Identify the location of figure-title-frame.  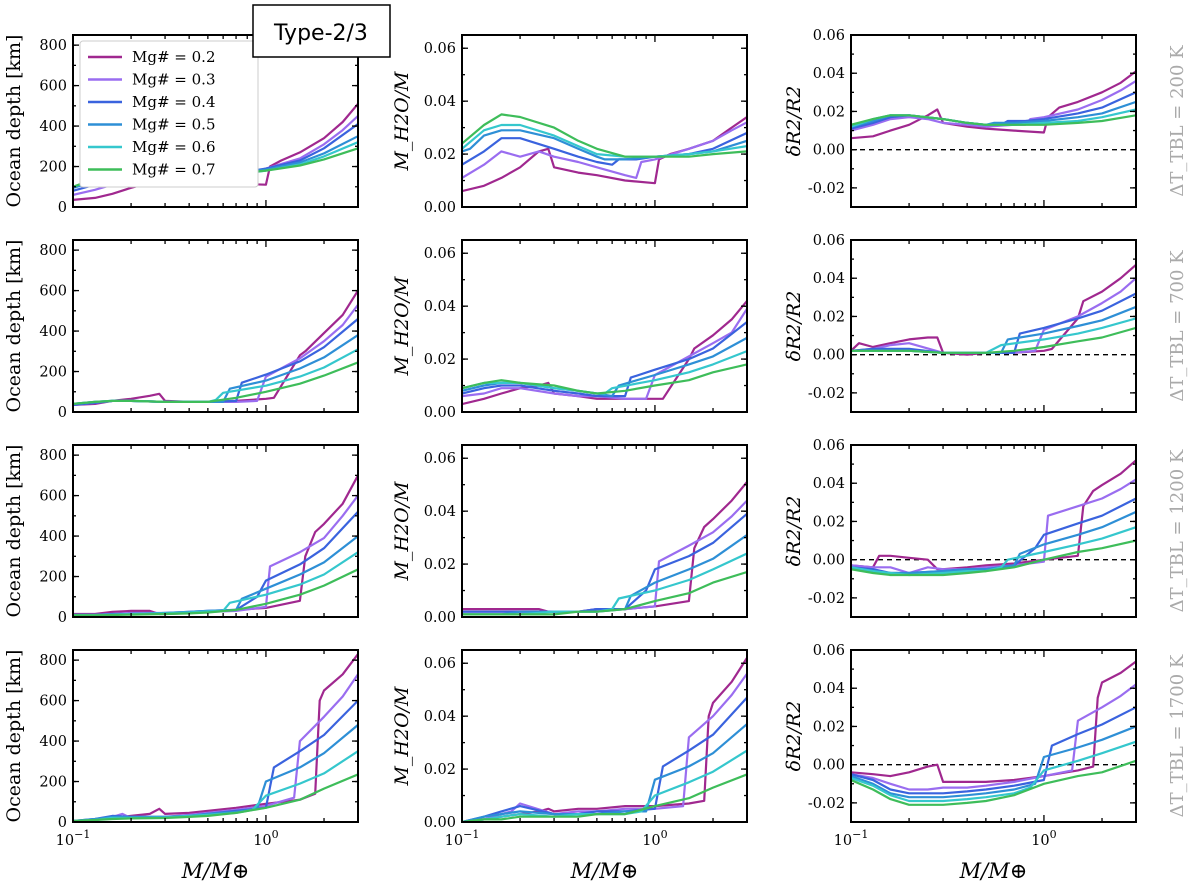
(321, 31).